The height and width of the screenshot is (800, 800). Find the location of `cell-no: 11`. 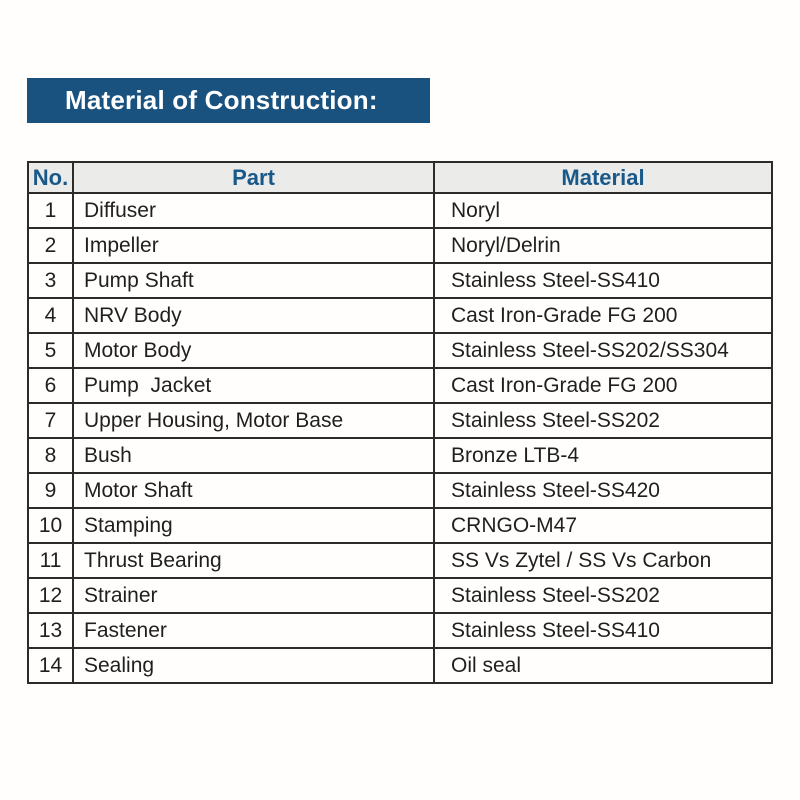

cell-no: 11 is located at coordinates (50, 560).